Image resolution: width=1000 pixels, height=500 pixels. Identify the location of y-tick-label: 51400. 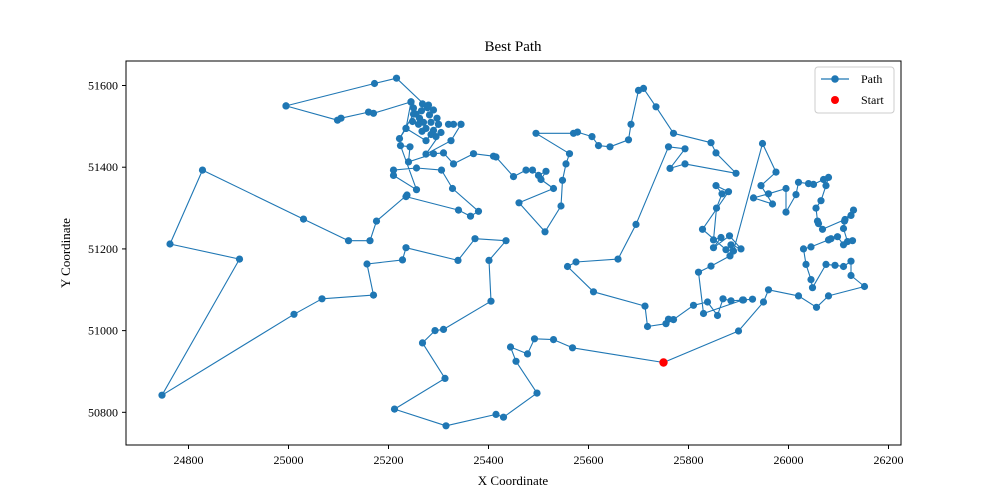
(103, 167).